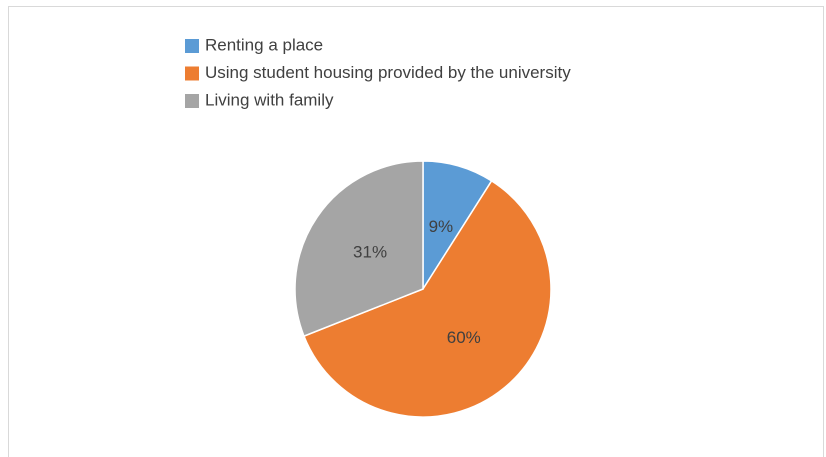 Image resolution: width=826 pixels, height=457 pixels. I want to click on legend-label: Living with family, so click(269, 99).